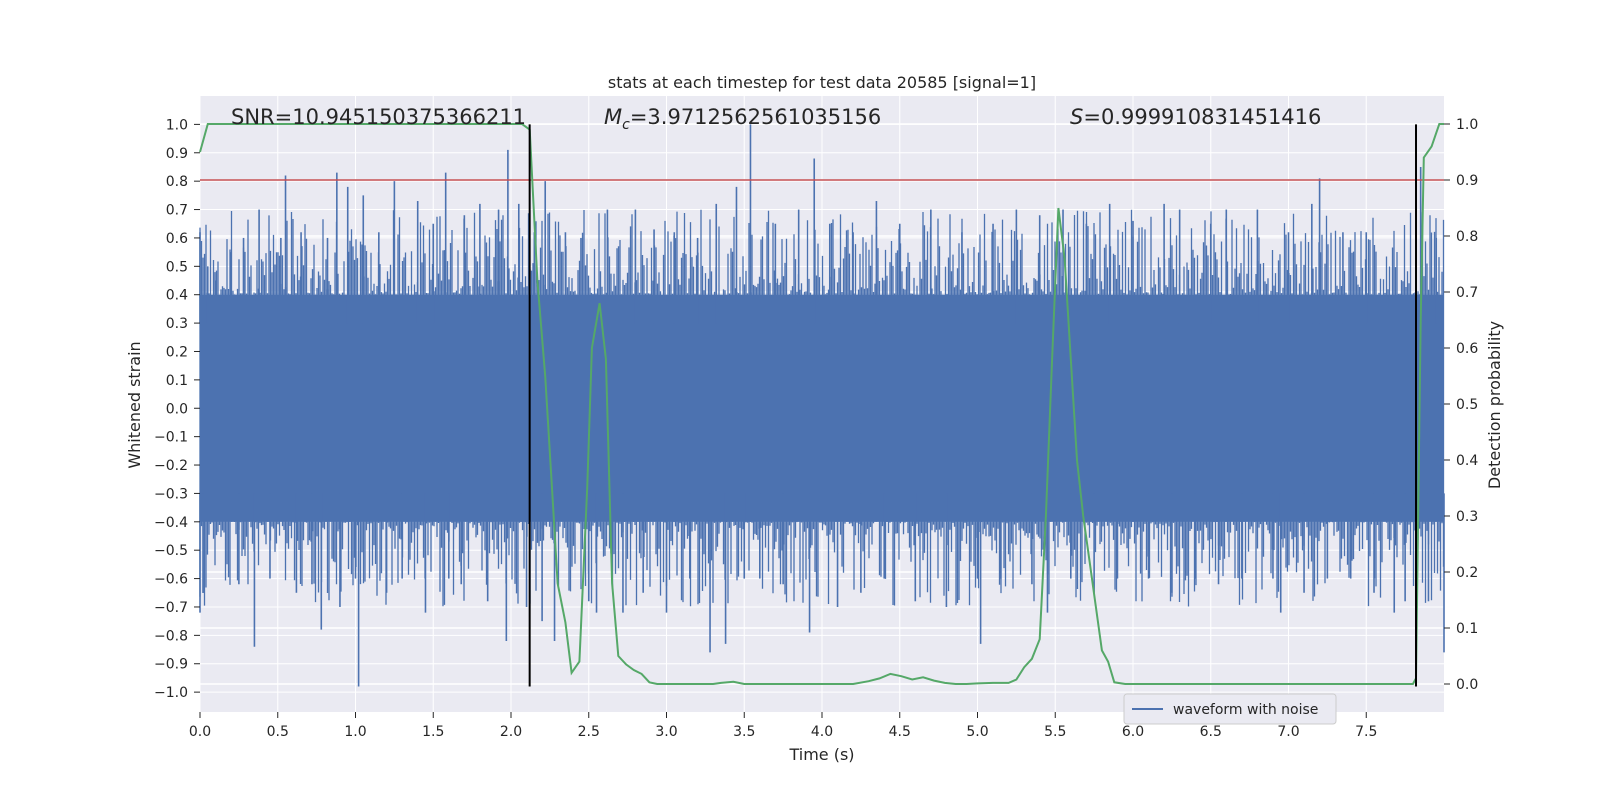 The height and width of the screenshot is (800, 1600). What do you see at coordinates (1076, 117) in the screenshot?
I see `annotation-score-symbol: S` at bounding box center [1076, 117].